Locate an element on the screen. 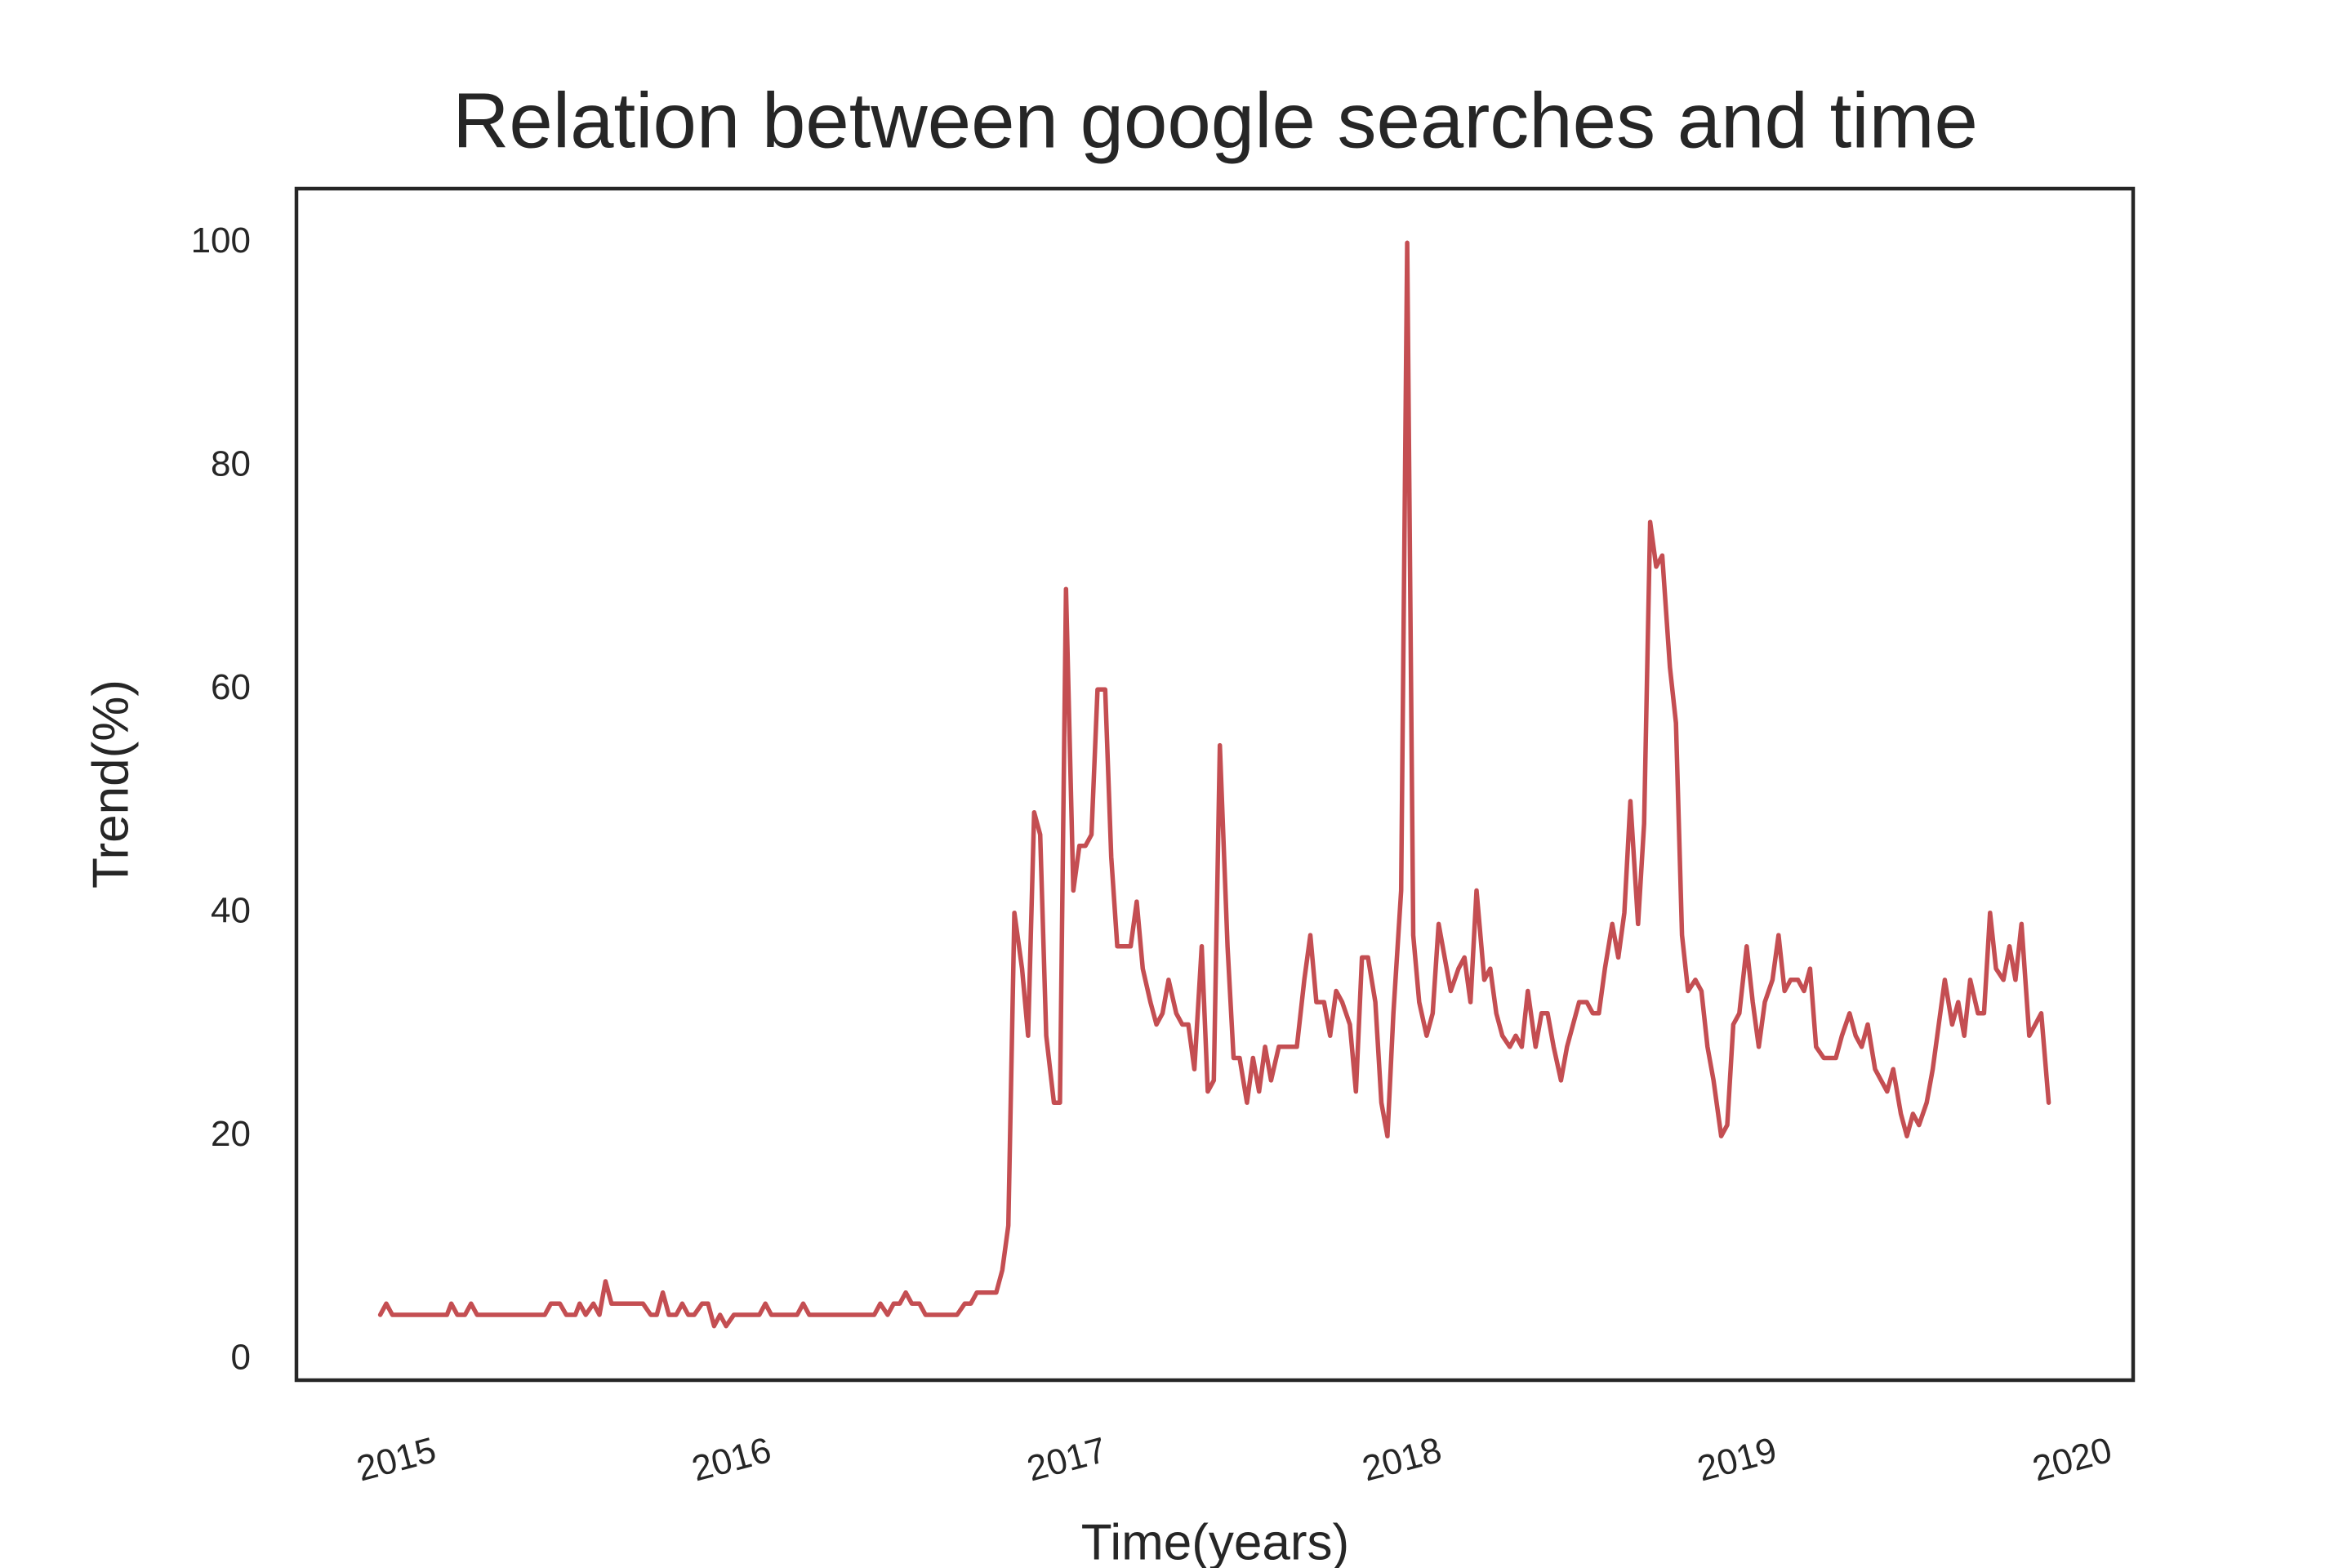 The height and width of the screenshot is (1568, 2352). x-tick-label: 2017 is located at coordinates (1067, 1460).